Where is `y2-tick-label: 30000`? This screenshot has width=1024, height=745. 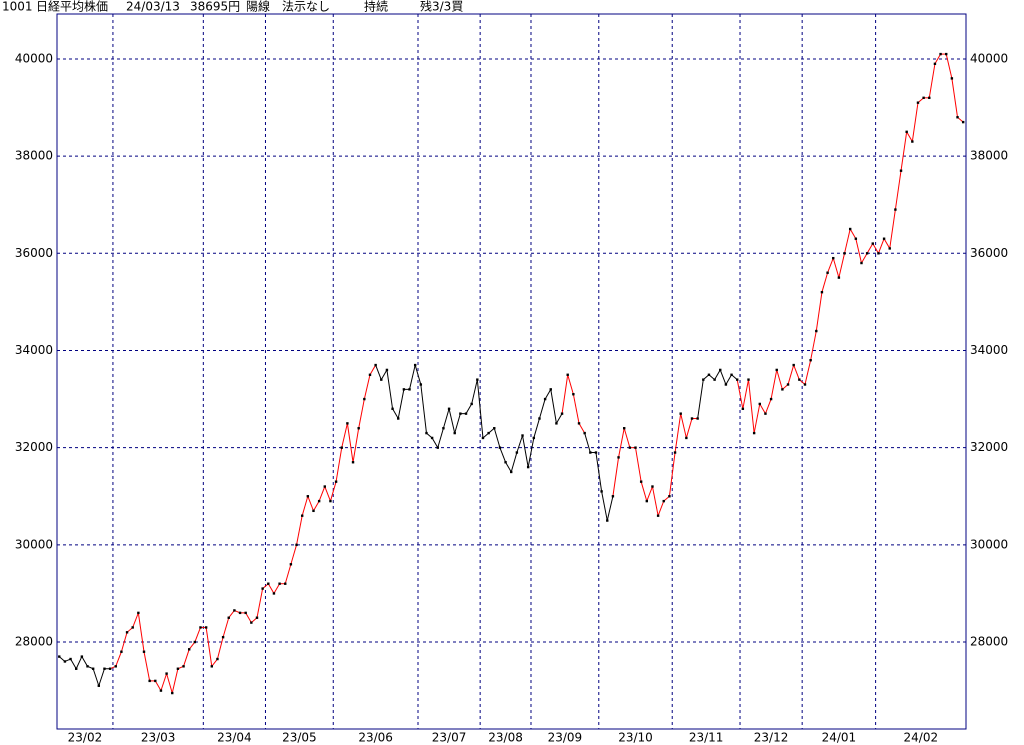 y2-tick-label: 30000 is located at coordinates (989, 544).